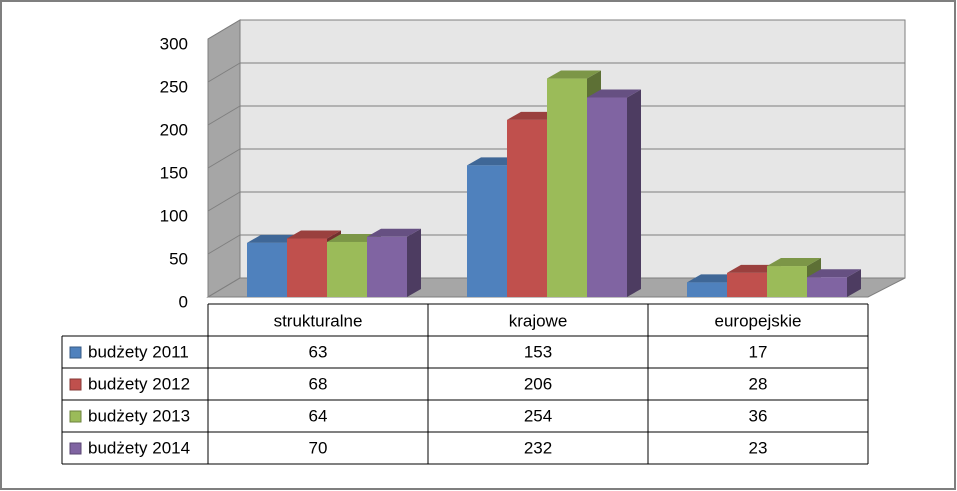  I want to click on y-tick-label: 50, so click(178, 258).